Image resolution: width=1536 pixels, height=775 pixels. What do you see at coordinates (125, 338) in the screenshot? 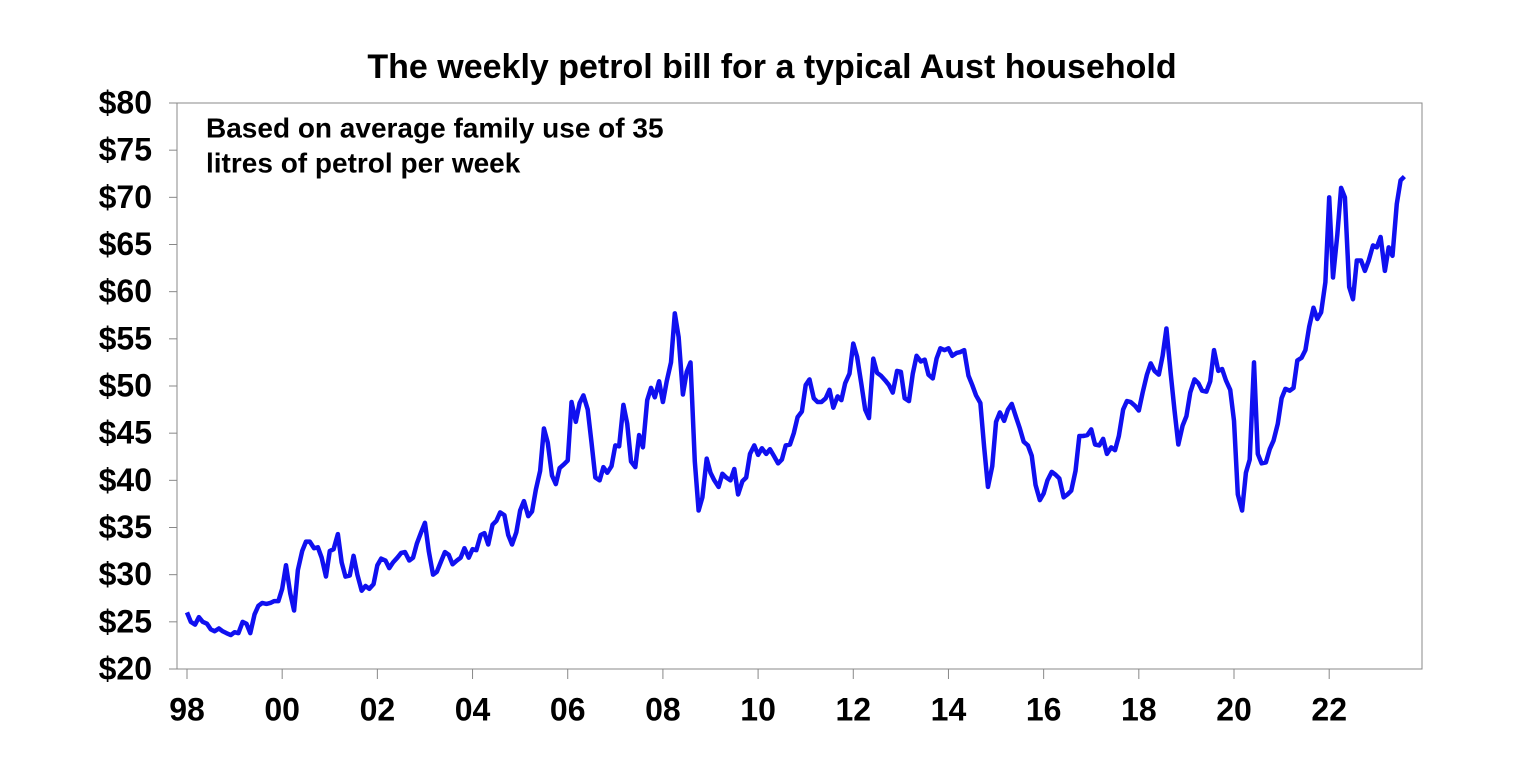
I see `y-tick-label: $55` at bounding box center [125, 338].